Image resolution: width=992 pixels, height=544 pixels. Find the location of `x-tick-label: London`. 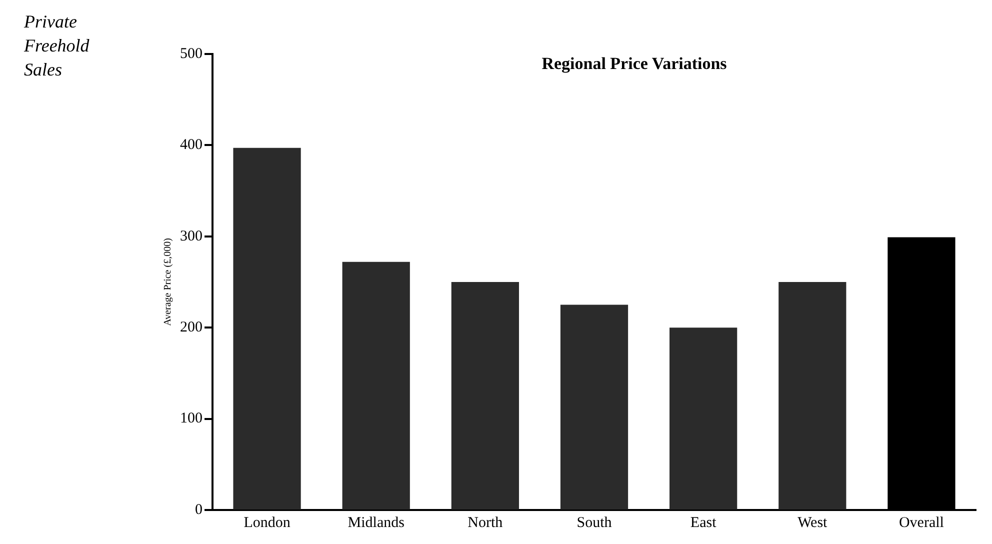

x-tick-label: London is located at coordinates (267, 522).